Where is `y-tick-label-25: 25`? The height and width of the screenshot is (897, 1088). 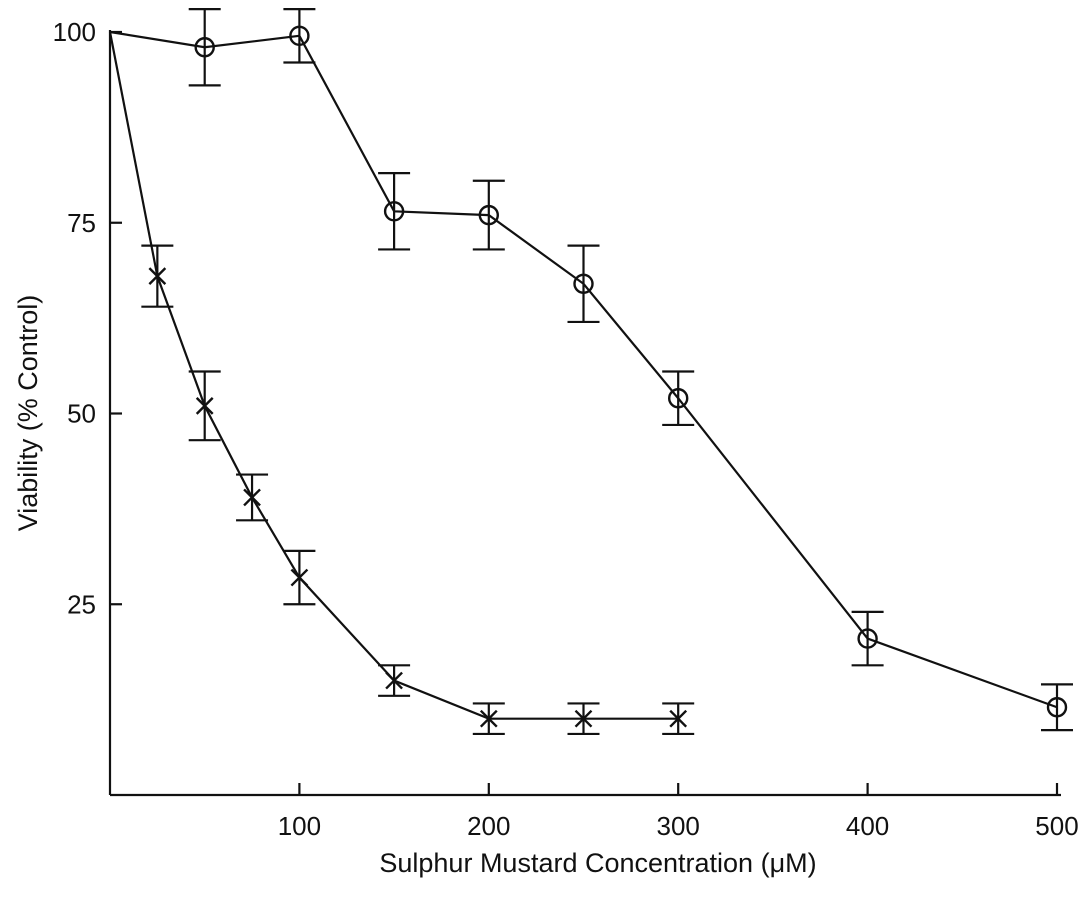 y-tick-label-25: 25 is located at coordinates (81, 604).